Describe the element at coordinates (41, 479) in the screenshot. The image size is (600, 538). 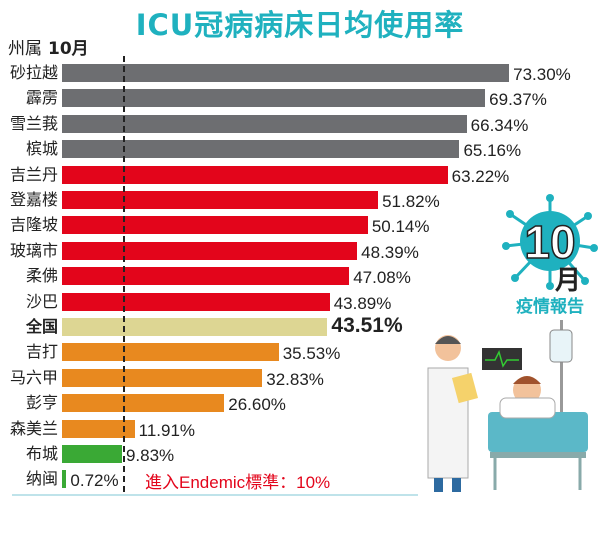
I see `category-label: 纳闽` at that location.